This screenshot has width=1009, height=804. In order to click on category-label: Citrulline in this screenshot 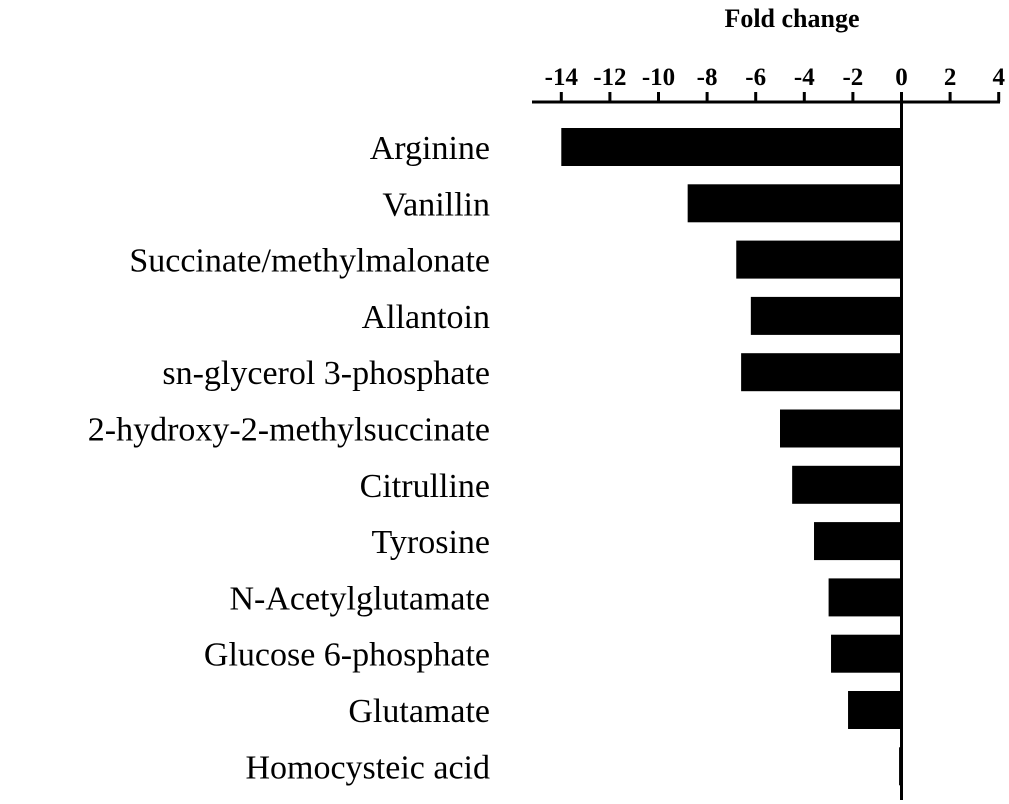, I will do `click(425, 486)`.